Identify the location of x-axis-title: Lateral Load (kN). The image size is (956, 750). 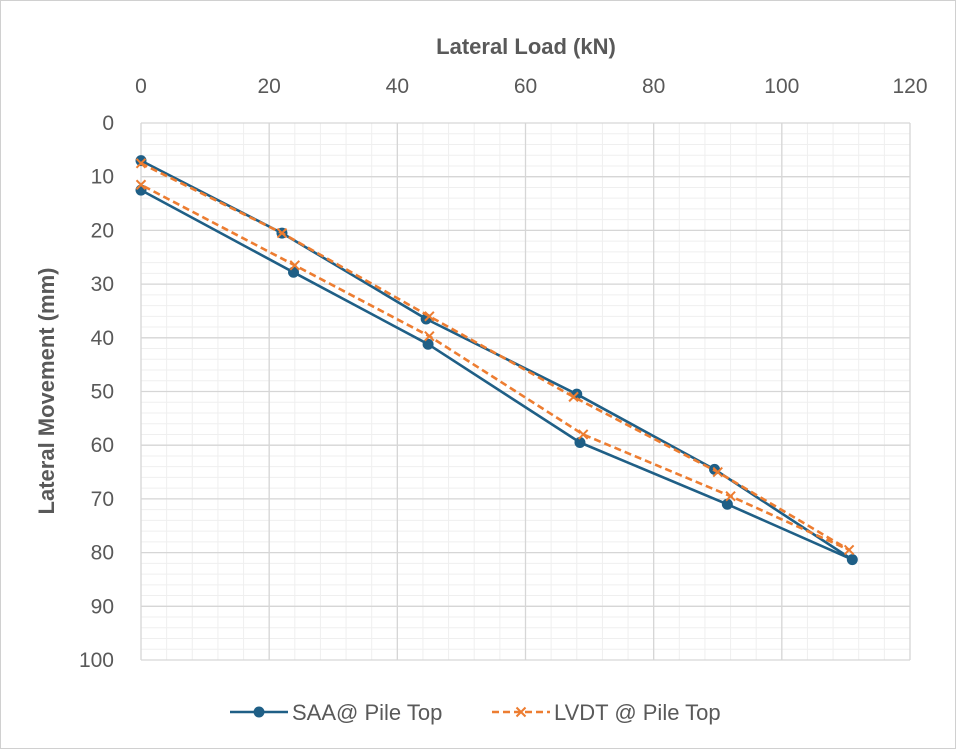
(526, 46).